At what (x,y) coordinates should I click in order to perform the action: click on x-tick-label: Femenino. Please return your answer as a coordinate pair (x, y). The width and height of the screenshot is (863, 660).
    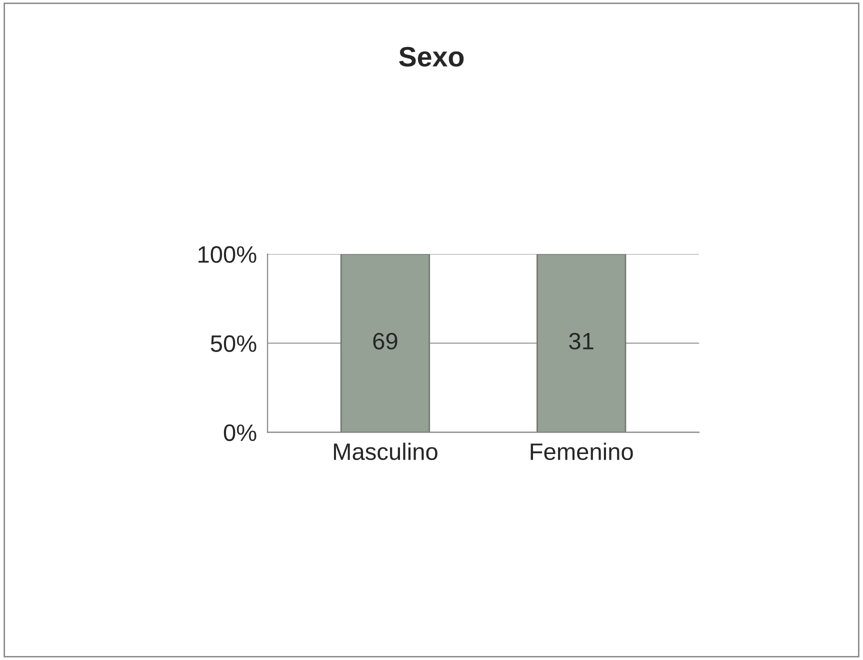
    Looking at the image, I should click on (581, 451).